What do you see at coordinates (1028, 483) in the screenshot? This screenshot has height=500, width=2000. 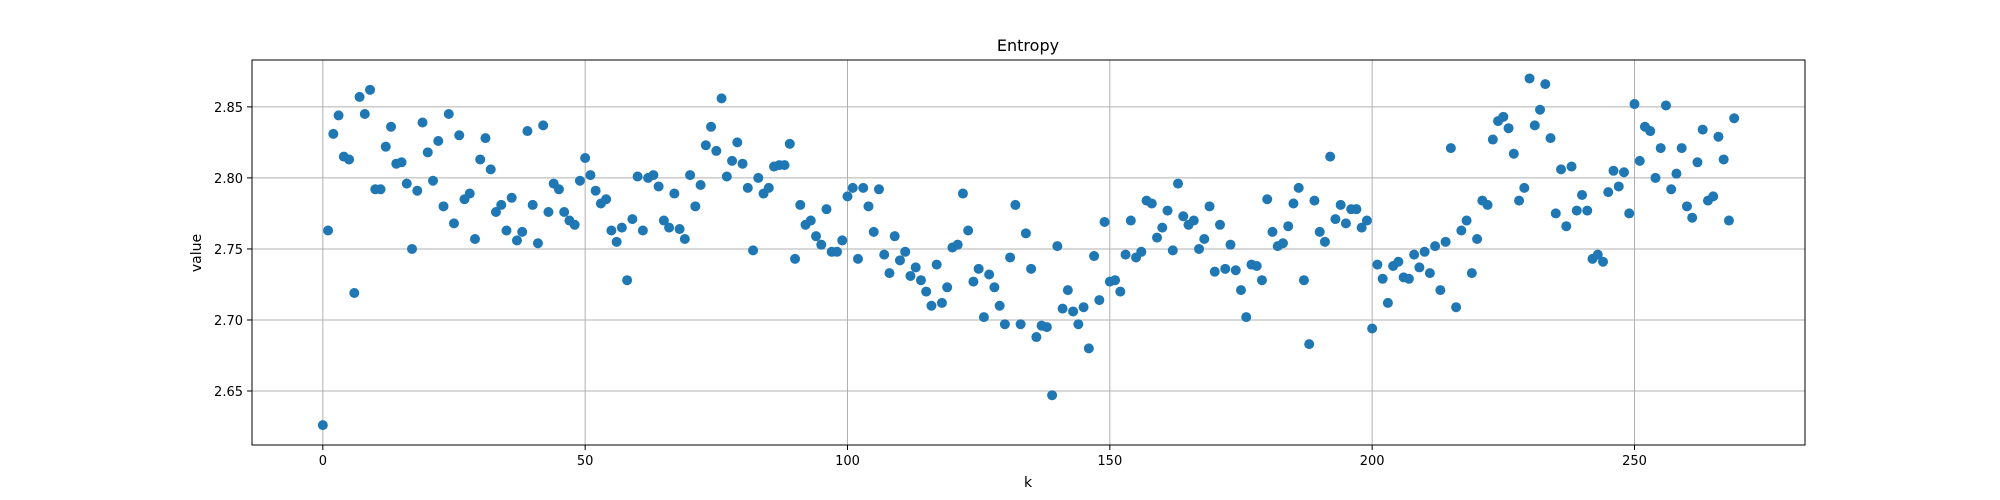 I see `x-axis-label: k` at bounding box center [1028, 483].